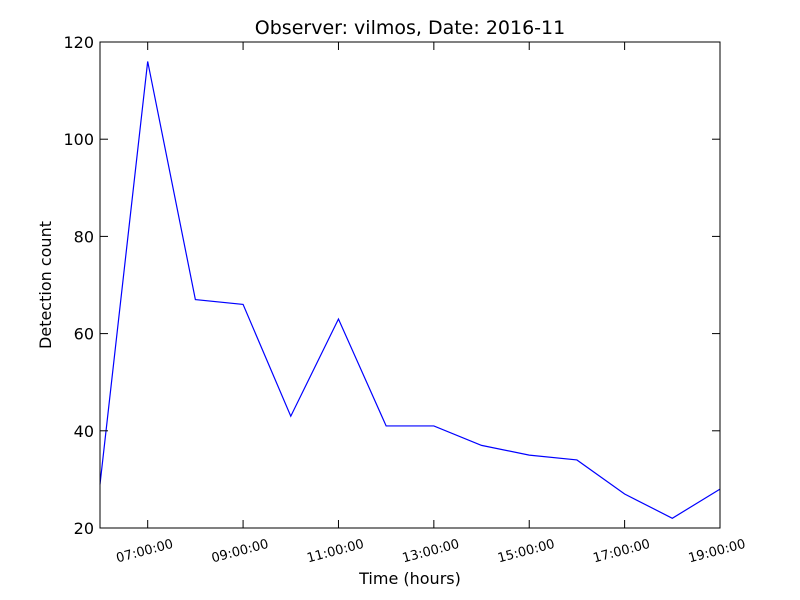 Image resolution: width=800 pixels, height=600 pixels. Describe the element at coordinates (335, 552) in the screenshot. I see `x-tick-label: 11:00:00` at that location.